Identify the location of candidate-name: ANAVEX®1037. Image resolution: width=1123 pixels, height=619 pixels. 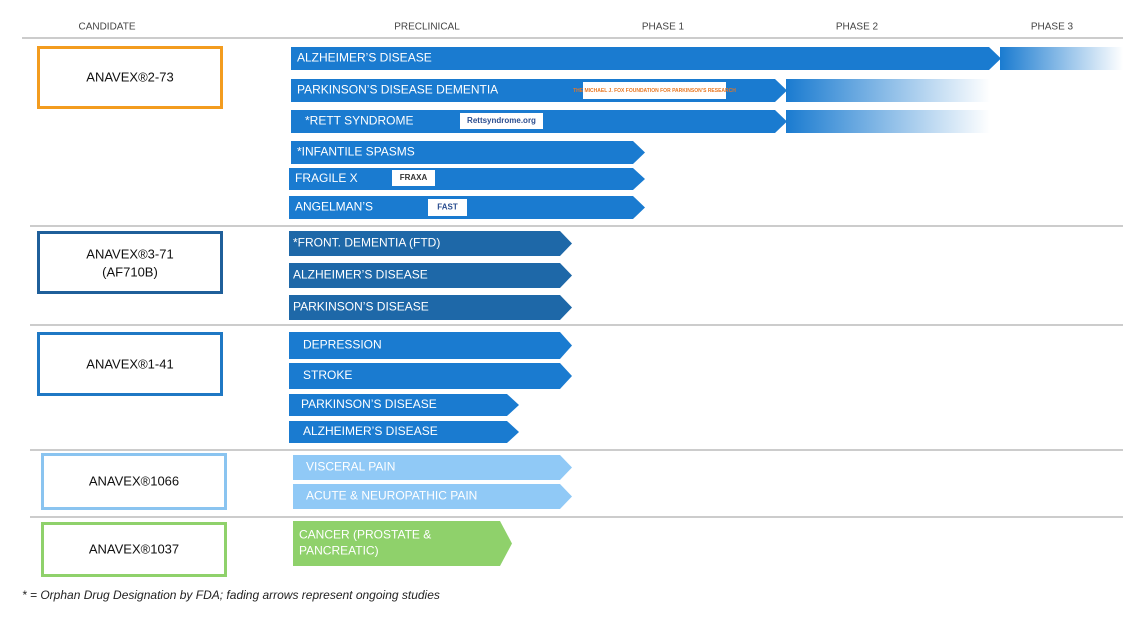
(134, 548).